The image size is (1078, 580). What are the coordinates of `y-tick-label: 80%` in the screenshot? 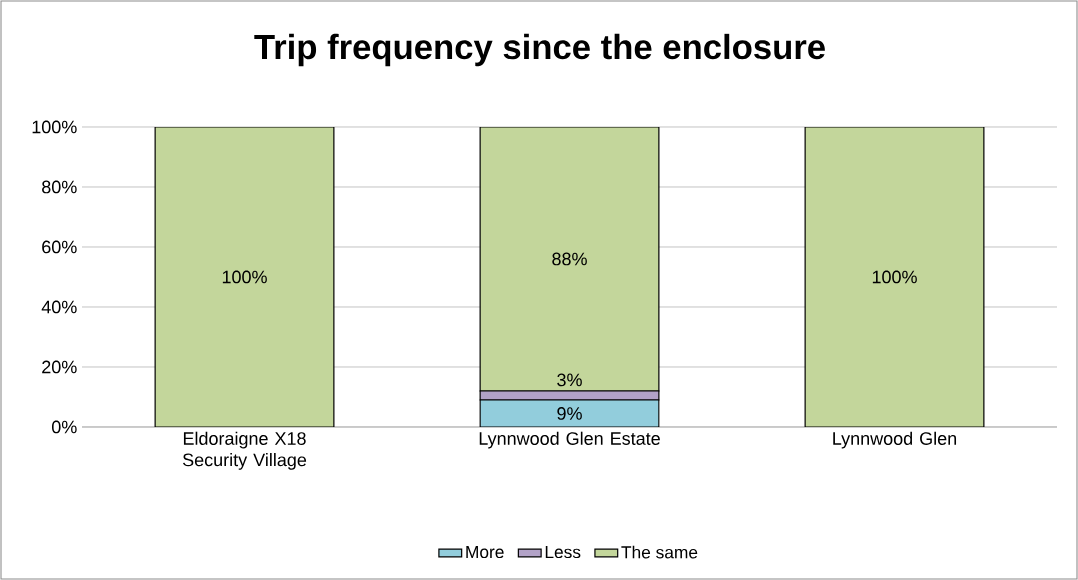 It's located at (59, 187).